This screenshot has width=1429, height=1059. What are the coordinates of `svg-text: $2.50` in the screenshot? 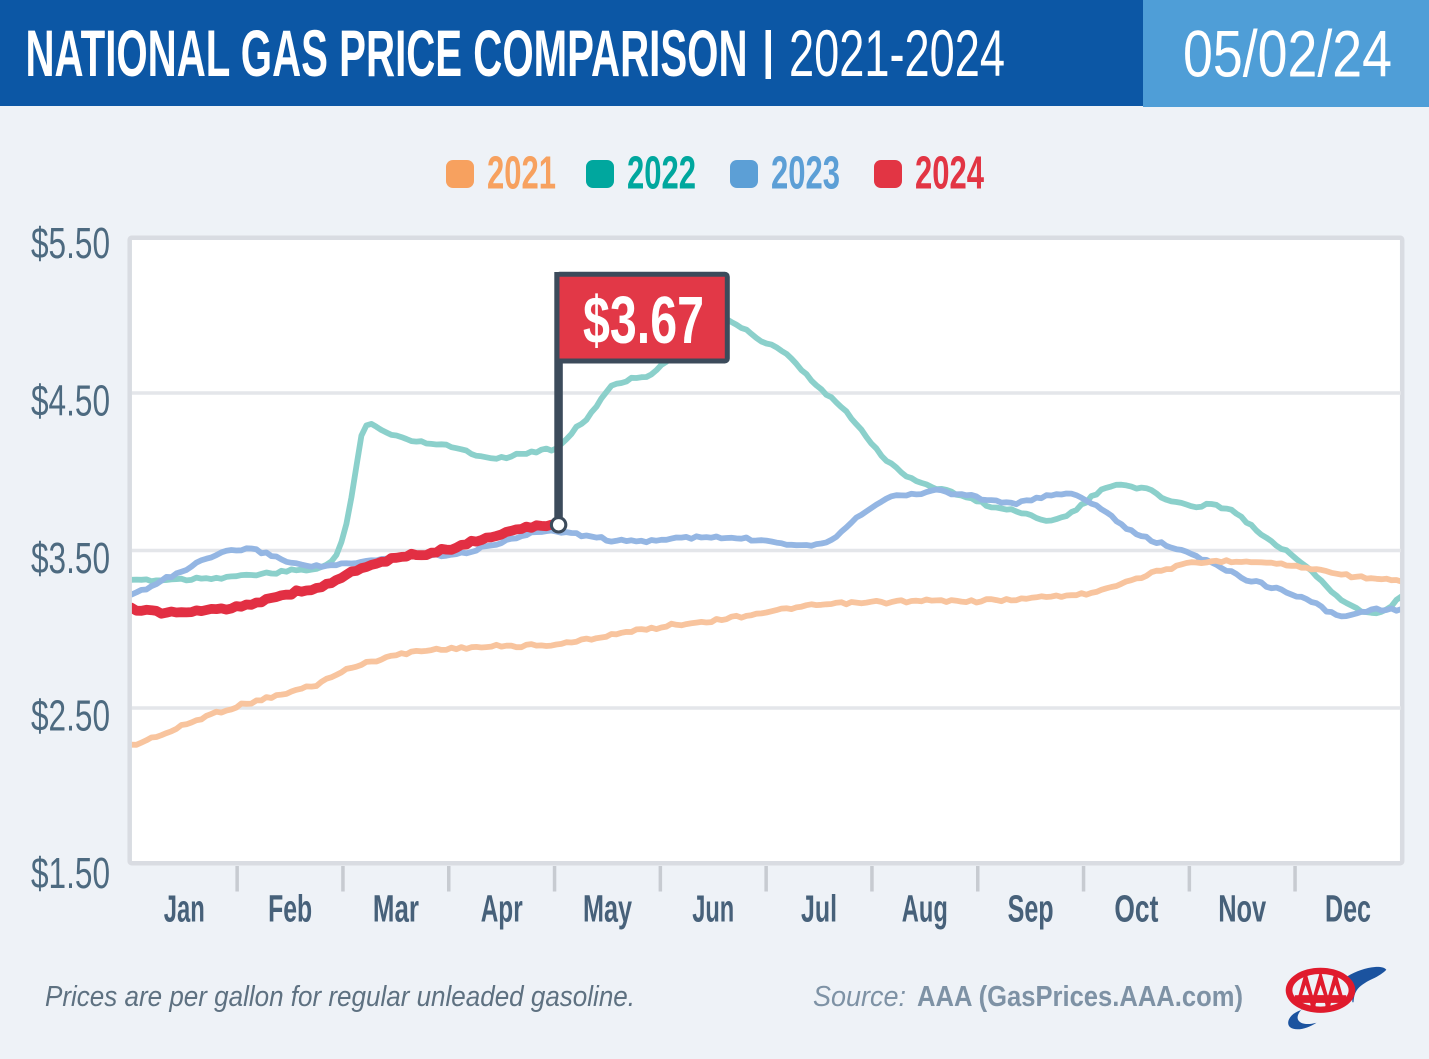 It's located at (70, 715).